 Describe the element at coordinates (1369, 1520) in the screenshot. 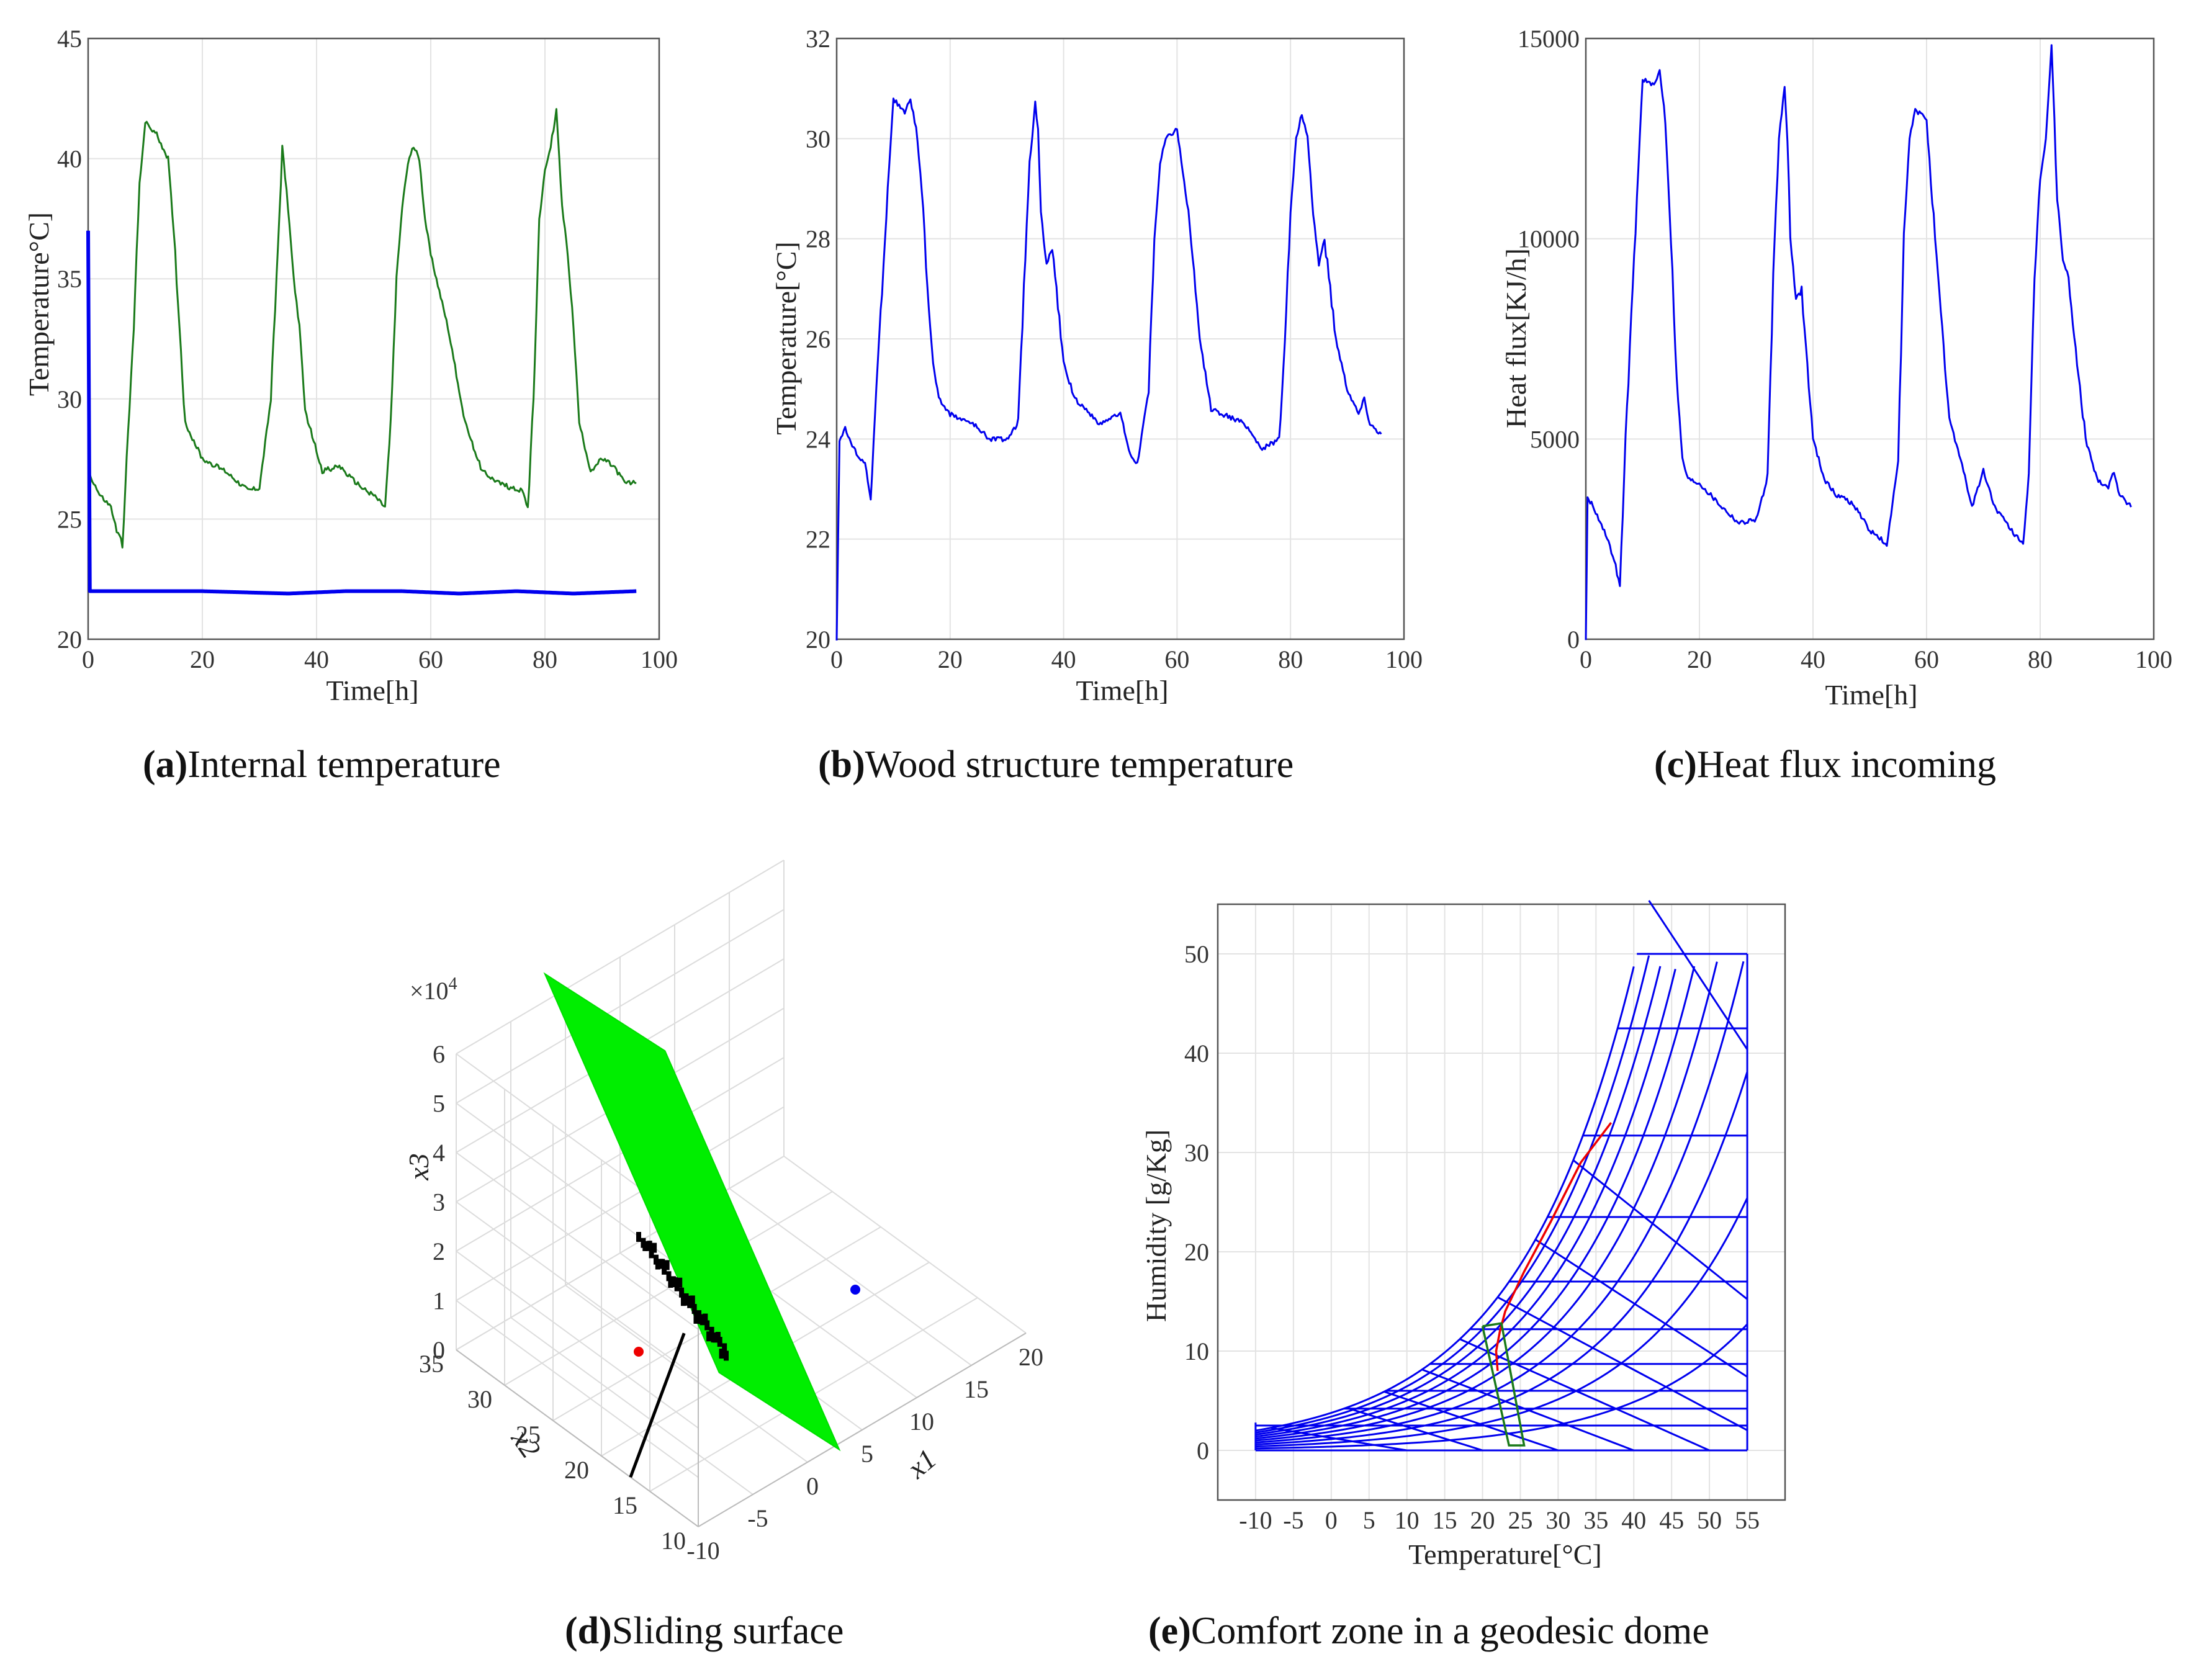

I see `xtick-label-e: 5` at that location.